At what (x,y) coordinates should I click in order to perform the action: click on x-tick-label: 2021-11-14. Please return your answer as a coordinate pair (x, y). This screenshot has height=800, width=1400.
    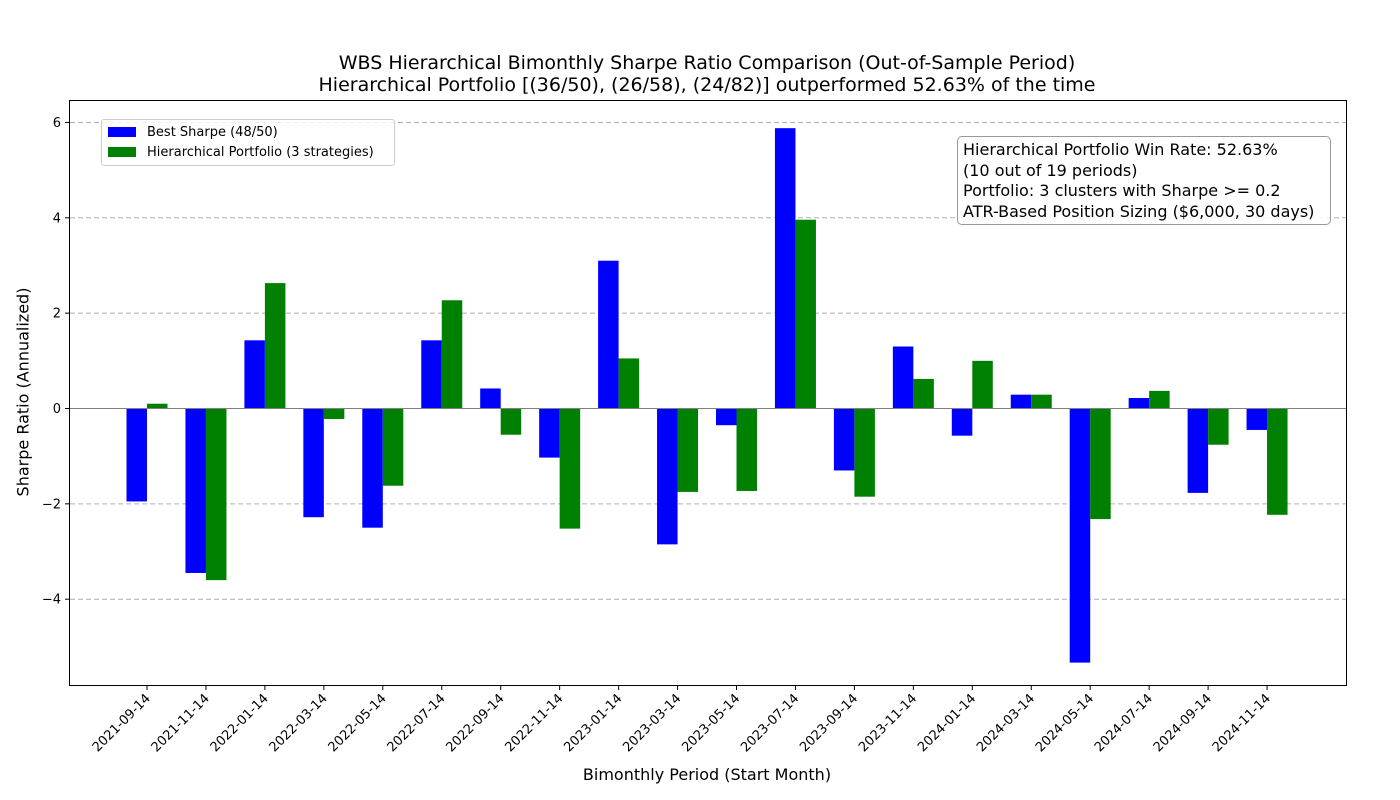
    Looking at the image, I should click on (181, 723).